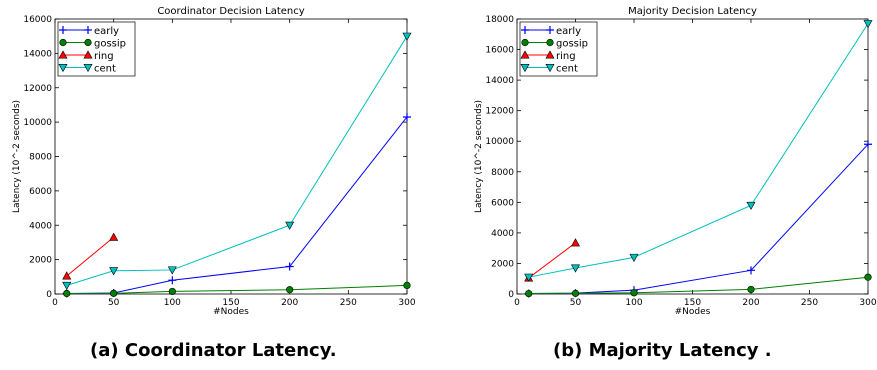 This screenshot has height=370, width=877. I want to click on chart-title: Majority Decision Latency, so click(692, 11).